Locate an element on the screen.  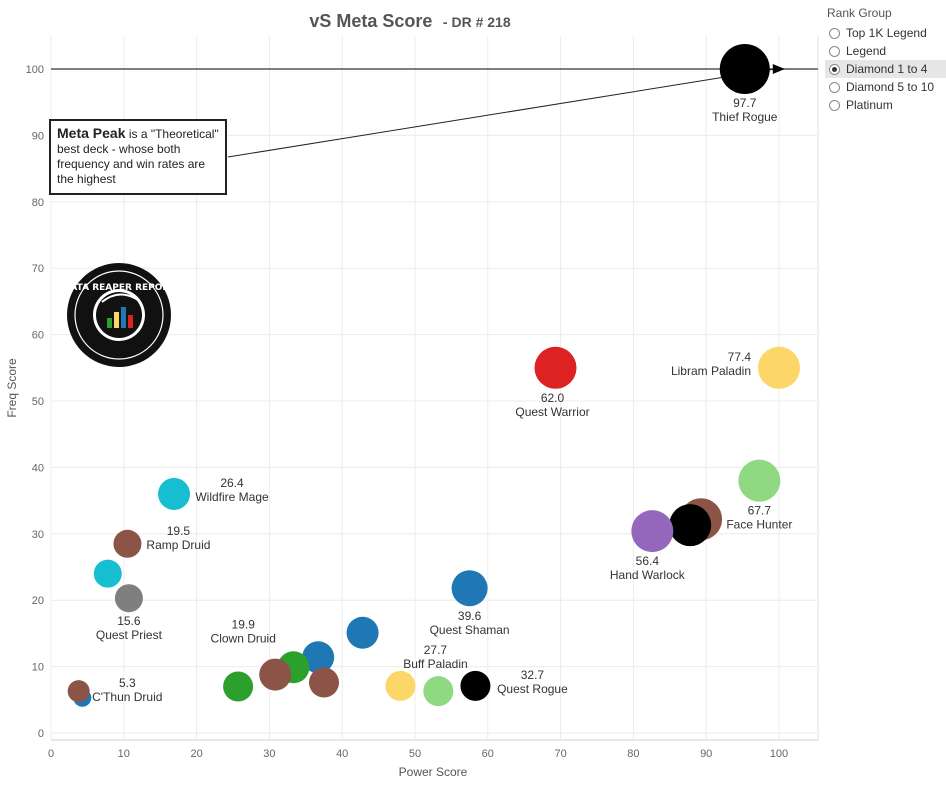
point-score-label: 62.0 is located at coordinates (553, 398).